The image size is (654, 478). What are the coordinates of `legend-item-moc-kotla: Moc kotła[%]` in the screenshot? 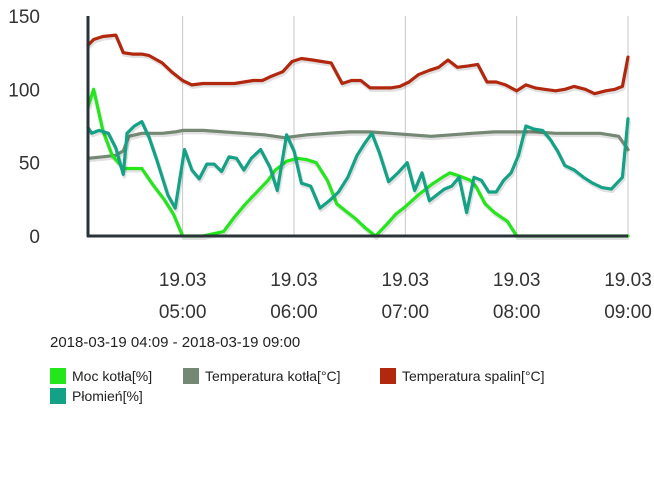 It's located at (101, 376).